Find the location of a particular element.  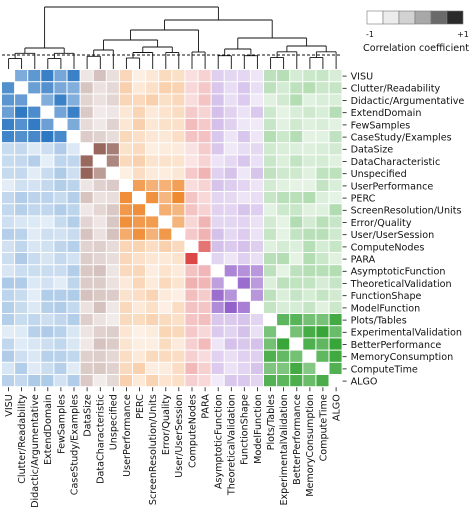

column-label: ExperimentalValidation is located at coordinates (284, 449).